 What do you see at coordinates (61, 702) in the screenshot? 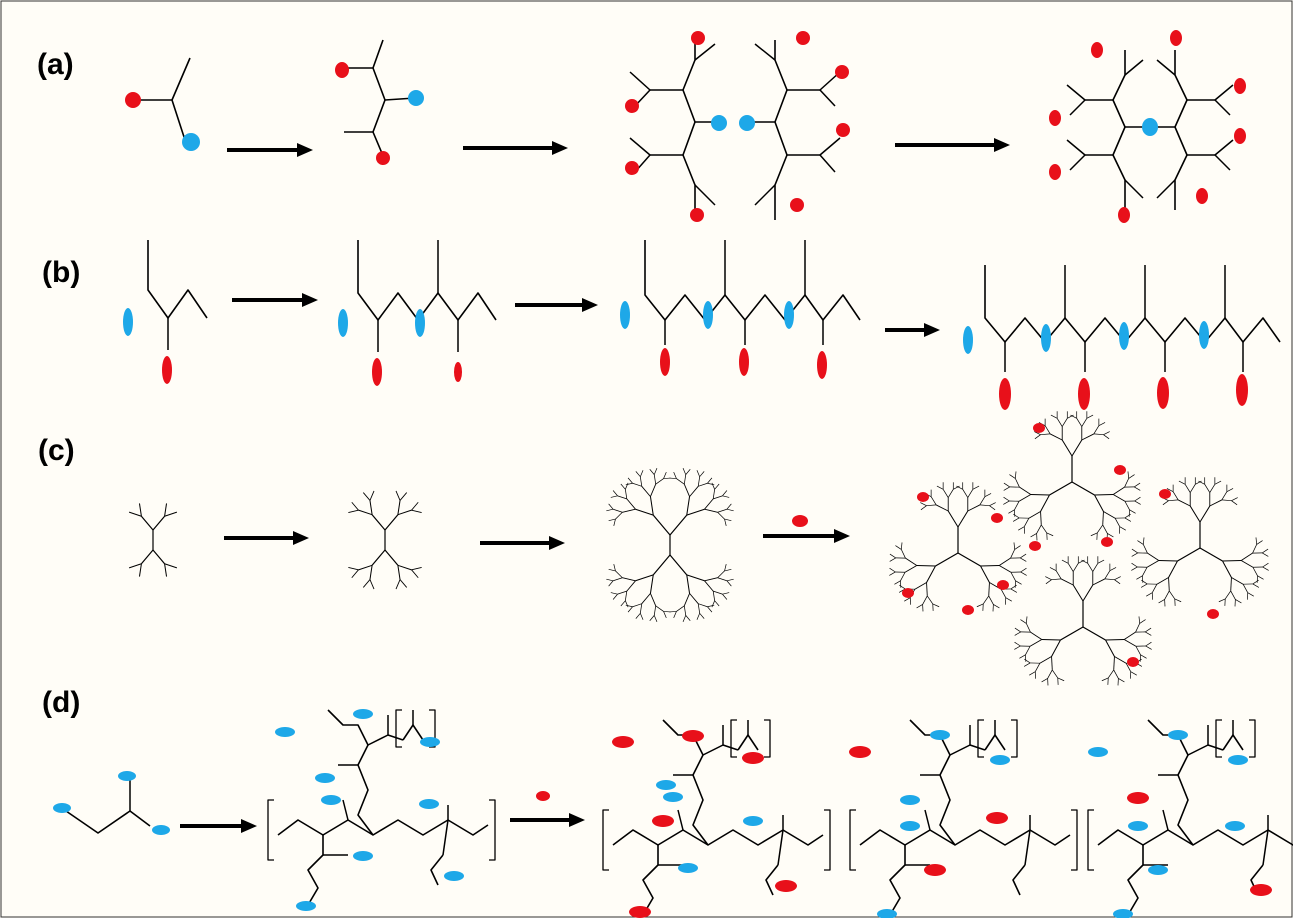
I see `row-d-label: (d)` at bounding box center [61, 702].